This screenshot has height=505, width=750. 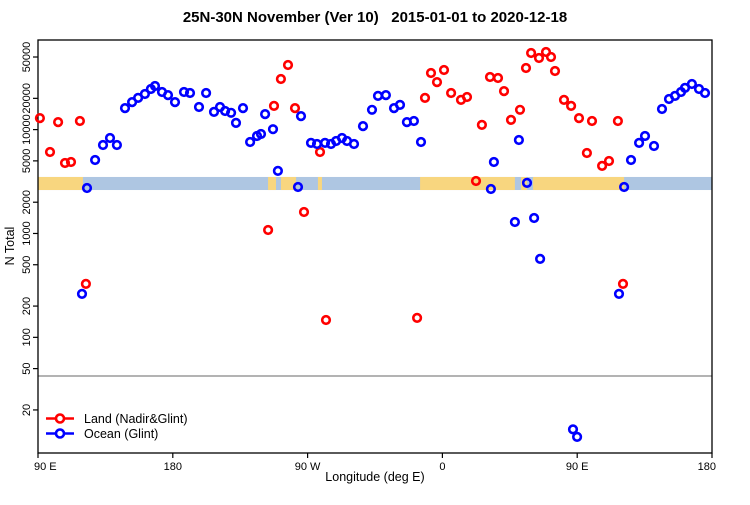 I want to click on ocean-series-marker-icon, so click(x=60, y=433).